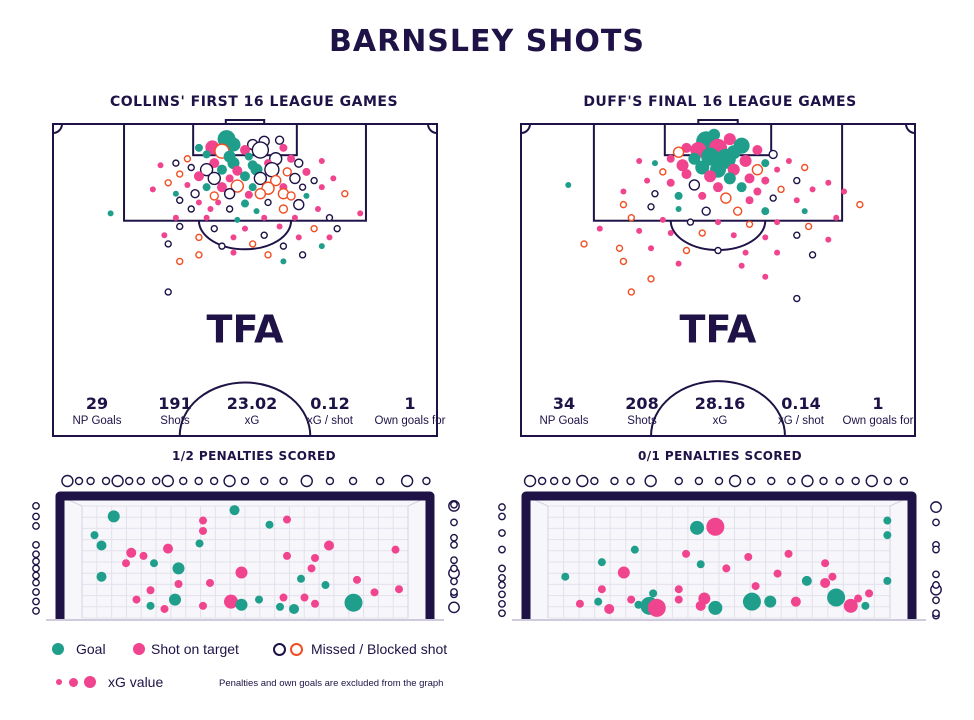 This screenshot has height=720, width=974. Describe the element at coordinates (195, 649) in the screenshot. I see `legend-on-target-label: Shot on target` at that location.